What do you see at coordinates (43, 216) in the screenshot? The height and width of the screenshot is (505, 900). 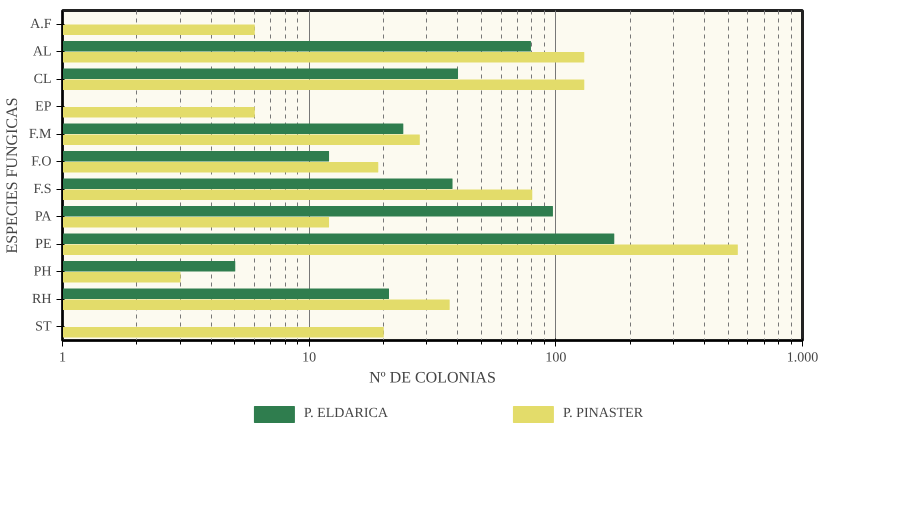 I see `y-tick-label: PA` at bounding box center [43, 216].